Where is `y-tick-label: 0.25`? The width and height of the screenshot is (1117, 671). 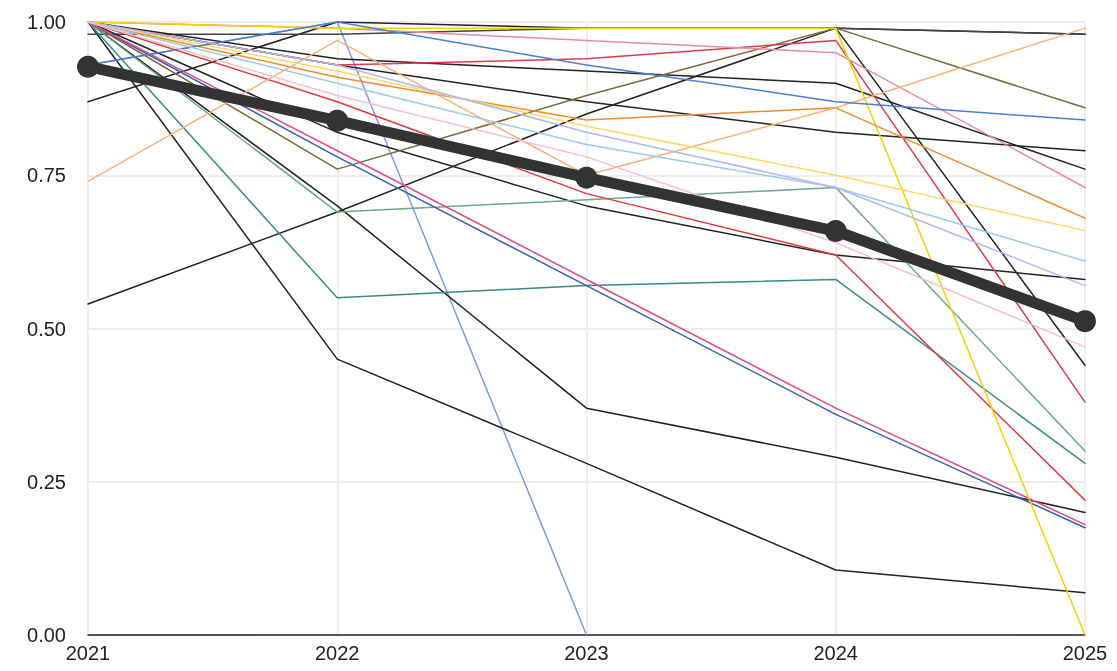 y-tick-label: 0.25 is located at coordinates (46, 481).